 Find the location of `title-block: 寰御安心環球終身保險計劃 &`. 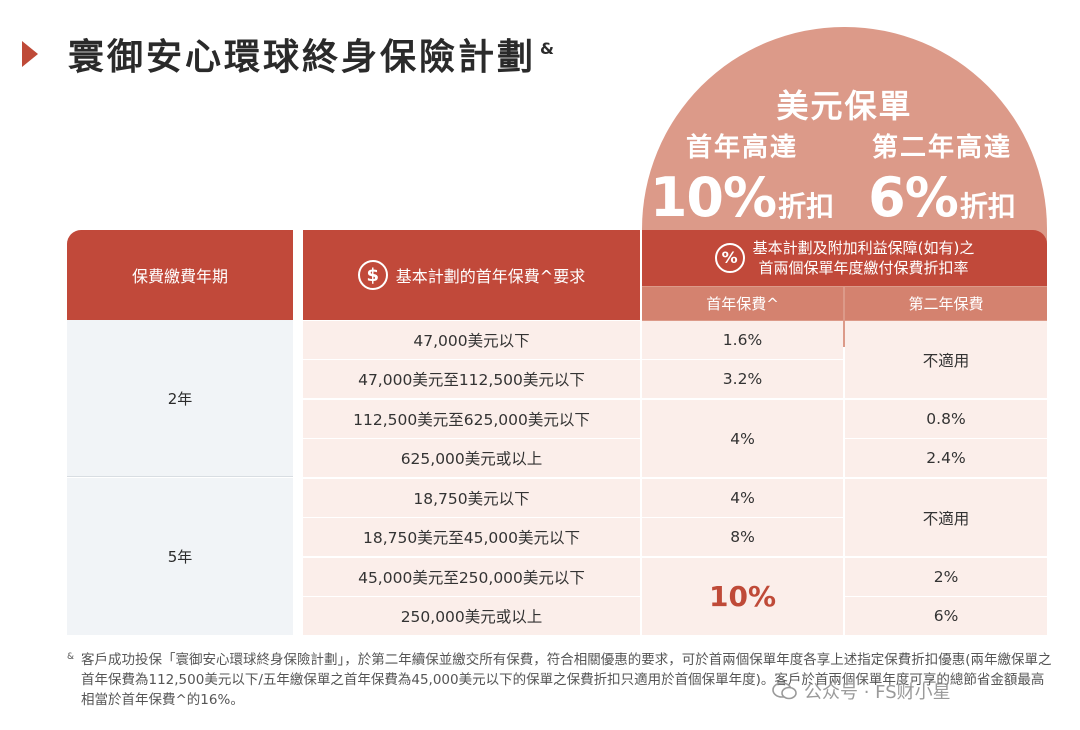

title-block: 寰御安心環球終身保險計劃 & is located at coordinates (288, 54).